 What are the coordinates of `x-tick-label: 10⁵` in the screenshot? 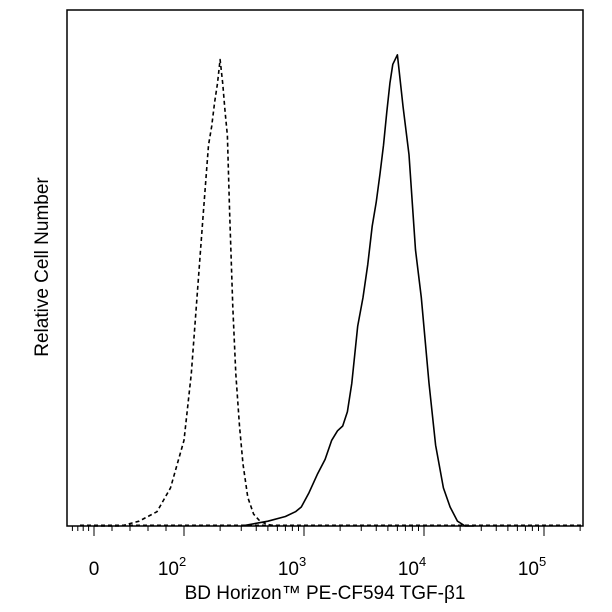 It's located at (532, 567).